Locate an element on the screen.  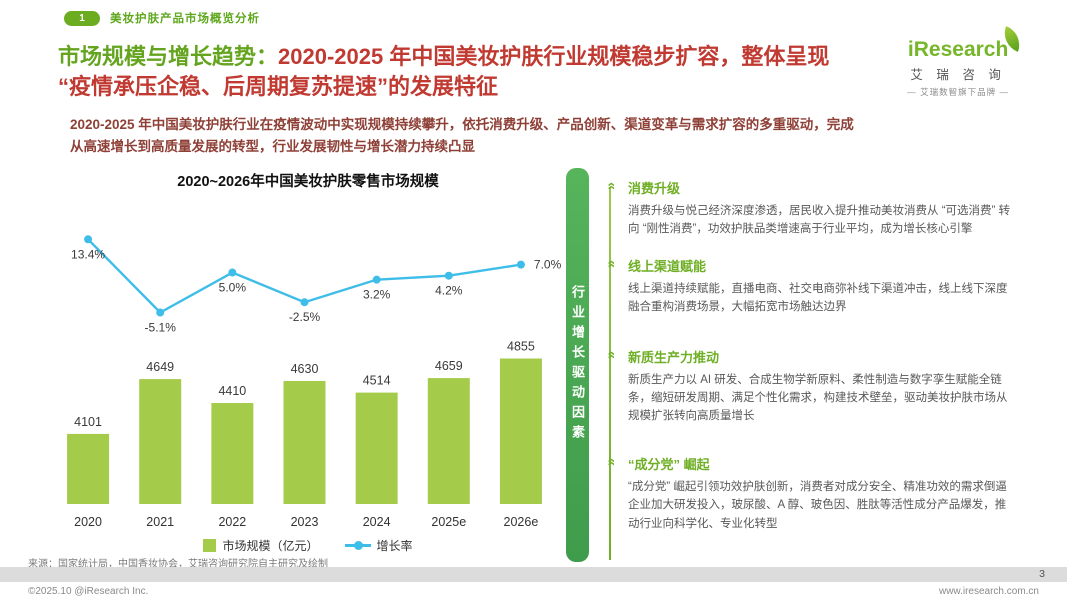
growth-rate-label: 4.2% is located at coordinates (449, 291).